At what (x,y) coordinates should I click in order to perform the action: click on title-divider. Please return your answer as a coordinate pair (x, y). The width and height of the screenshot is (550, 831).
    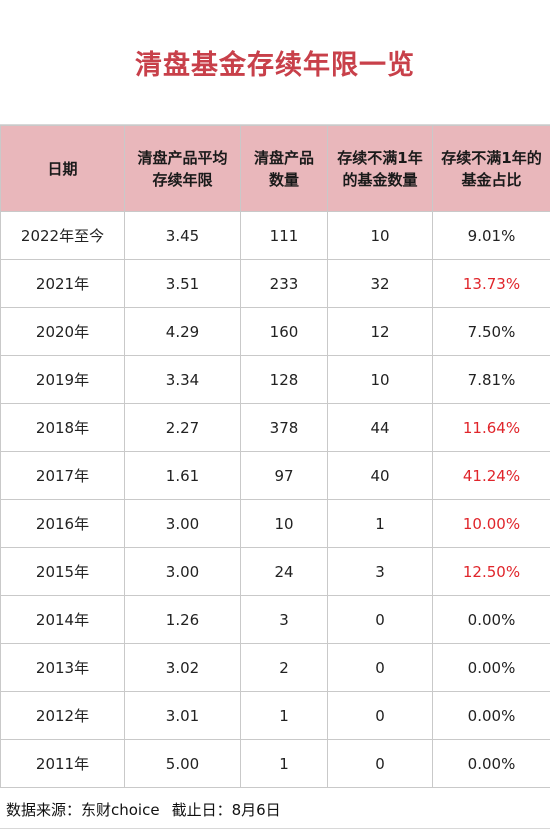
    Looking at the image, I should click on (275, 124).